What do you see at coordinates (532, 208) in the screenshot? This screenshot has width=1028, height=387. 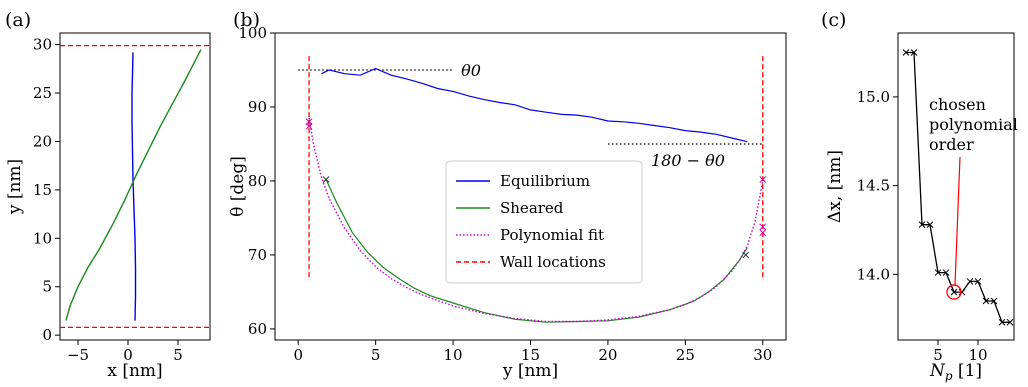 I see `legend-entry: Sheared` at bounding box center [532, 208].